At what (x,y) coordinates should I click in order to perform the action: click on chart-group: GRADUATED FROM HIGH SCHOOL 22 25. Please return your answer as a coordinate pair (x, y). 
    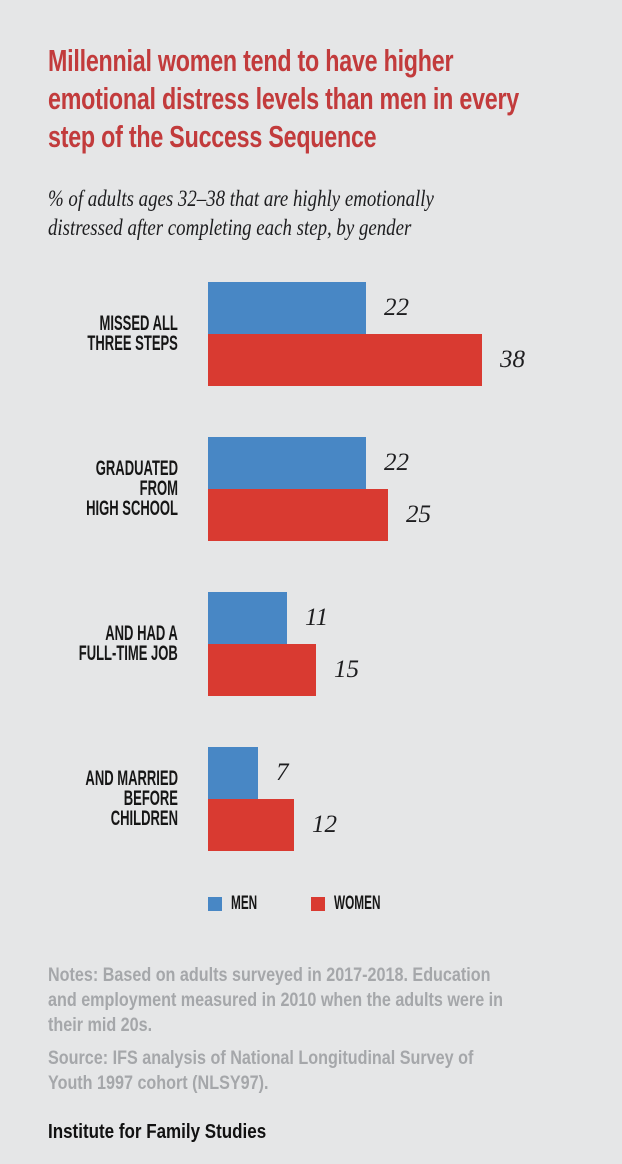
    Looking at the image, I should click on (311, 489).